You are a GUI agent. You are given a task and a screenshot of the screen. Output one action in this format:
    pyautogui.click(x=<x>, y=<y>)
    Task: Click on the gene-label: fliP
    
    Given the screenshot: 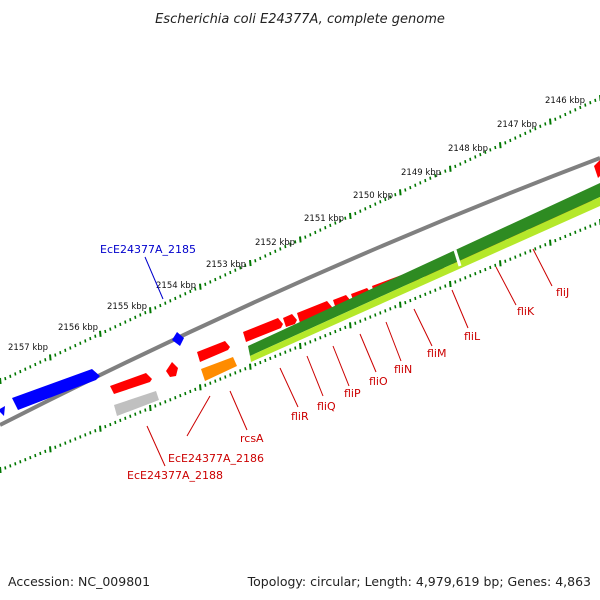 What is the action you would take?
    pyautogui.click(x=352, y=393)
    